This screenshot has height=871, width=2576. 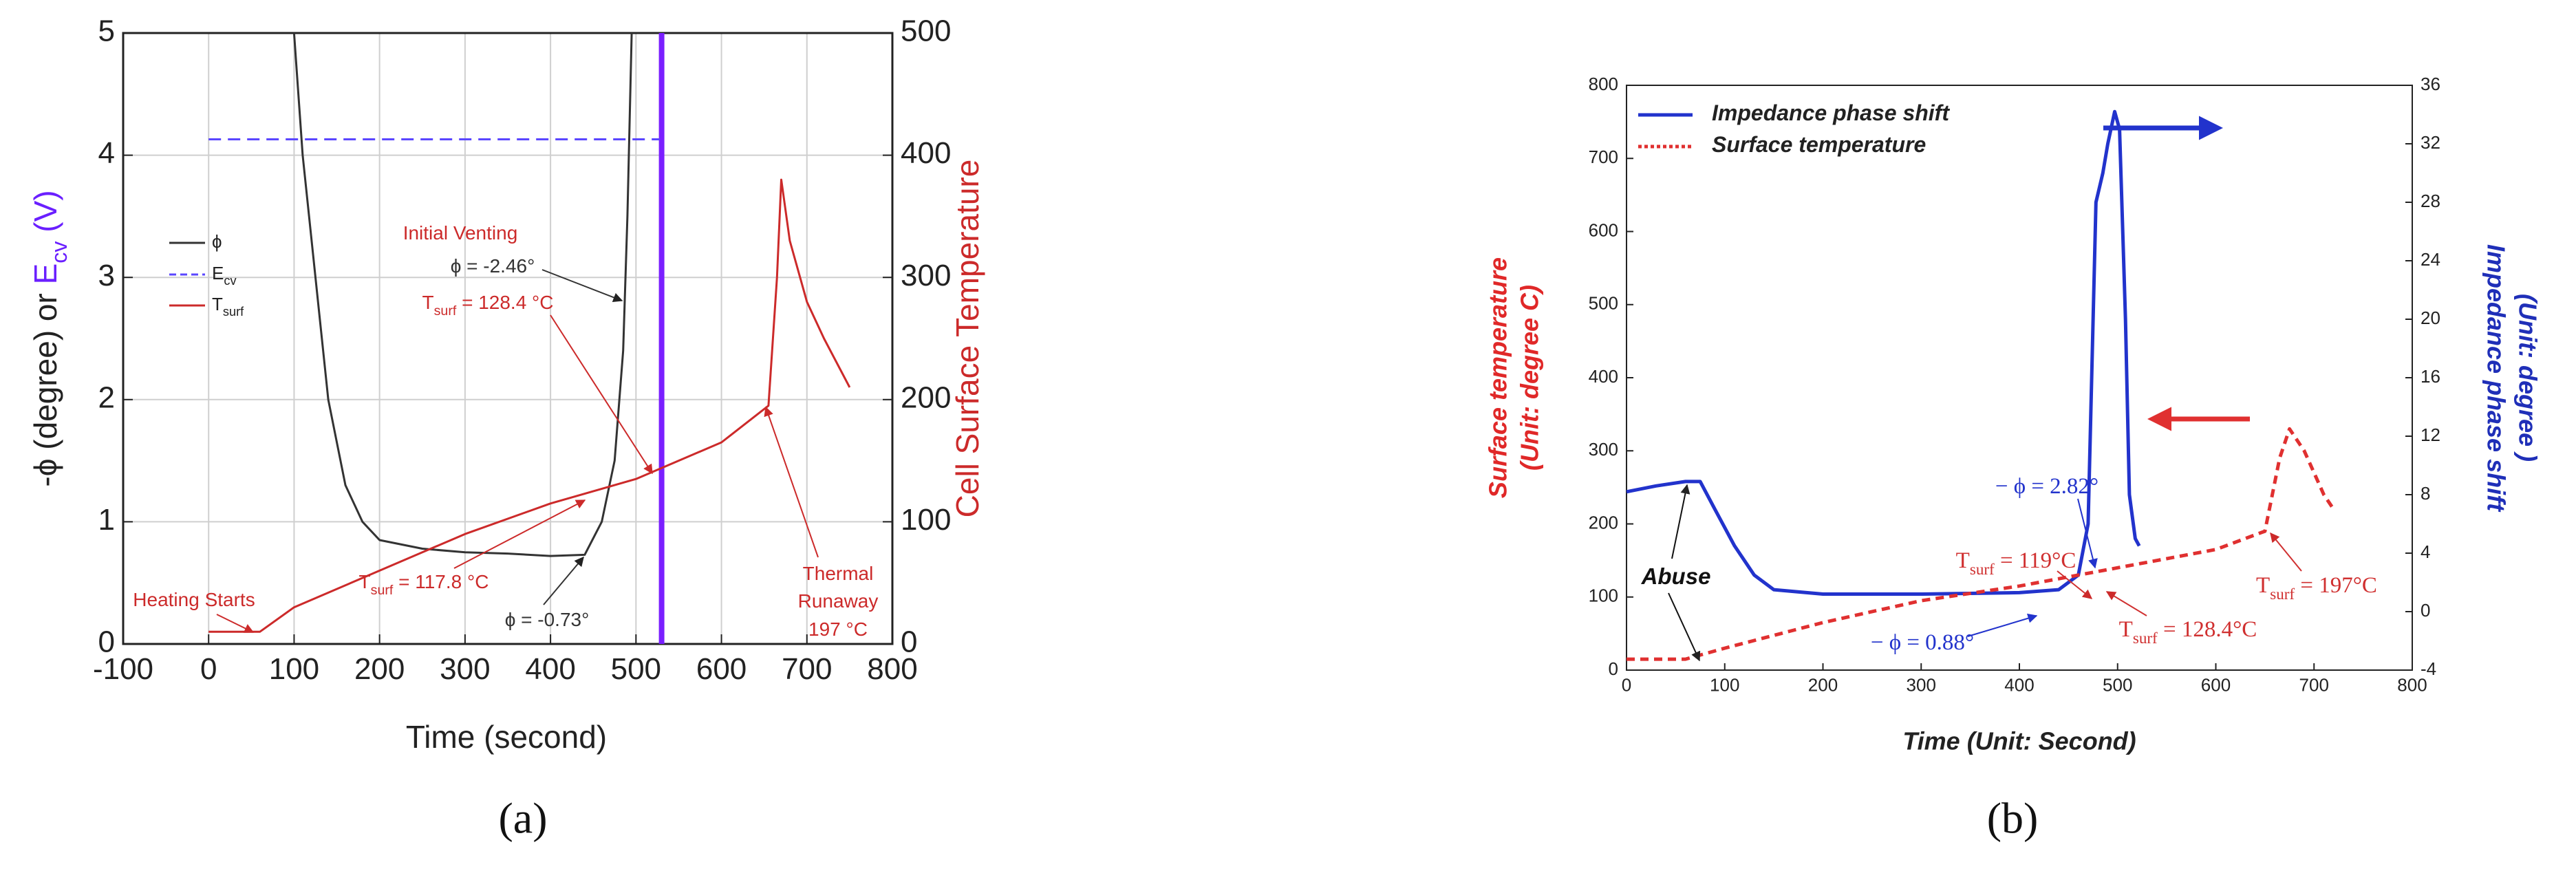 What do you see at coordinates (2425, 493) in the screenshot?
I see `y2-tick-label: 8` at bounding box center [2425, 493].